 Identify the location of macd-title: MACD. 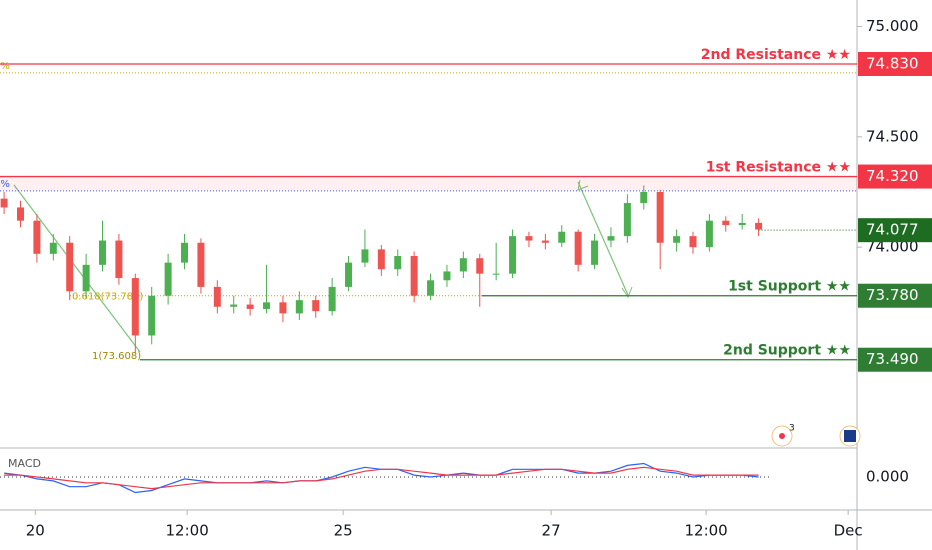
(24, 463).